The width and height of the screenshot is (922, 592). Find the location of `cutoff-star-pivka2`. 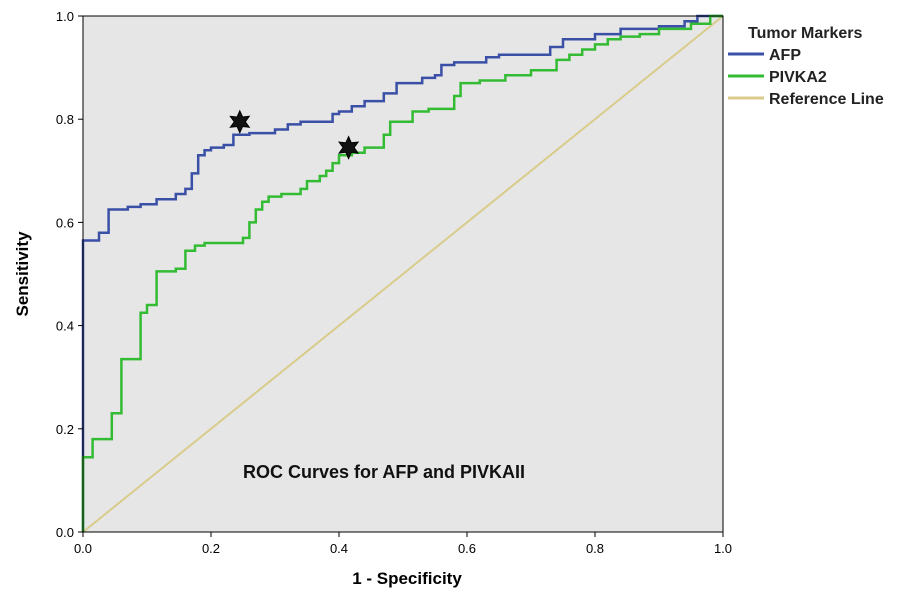

cutoff-star-pivka2 is located at coordinates (349, 147).